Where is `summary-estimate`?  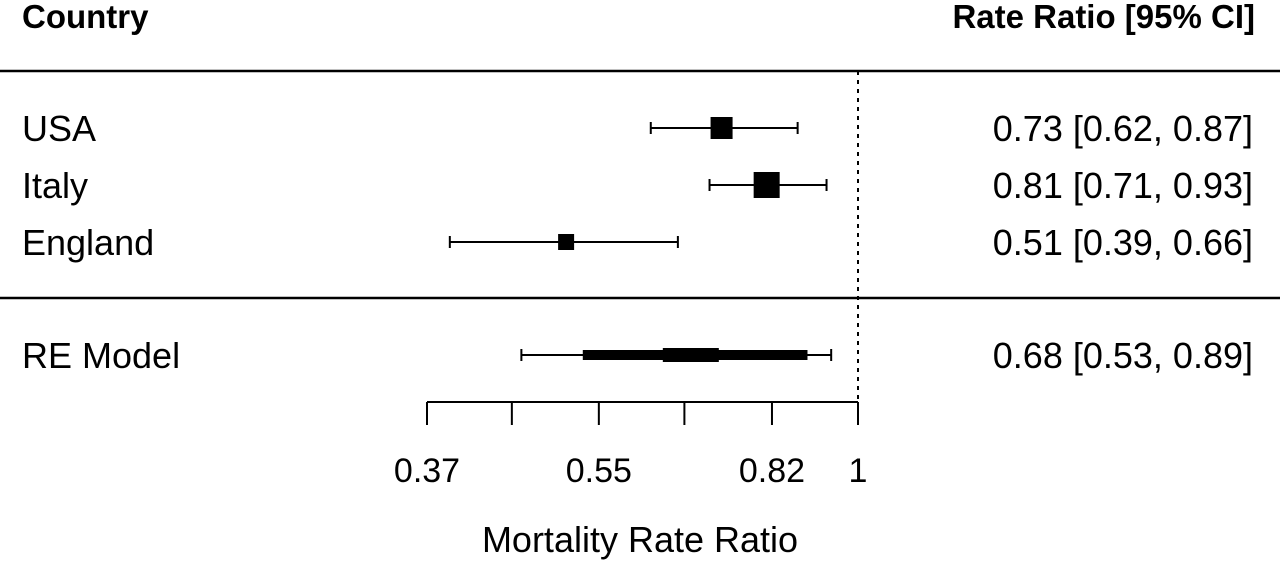 summary-estimate is located at coordinates (690, 355).